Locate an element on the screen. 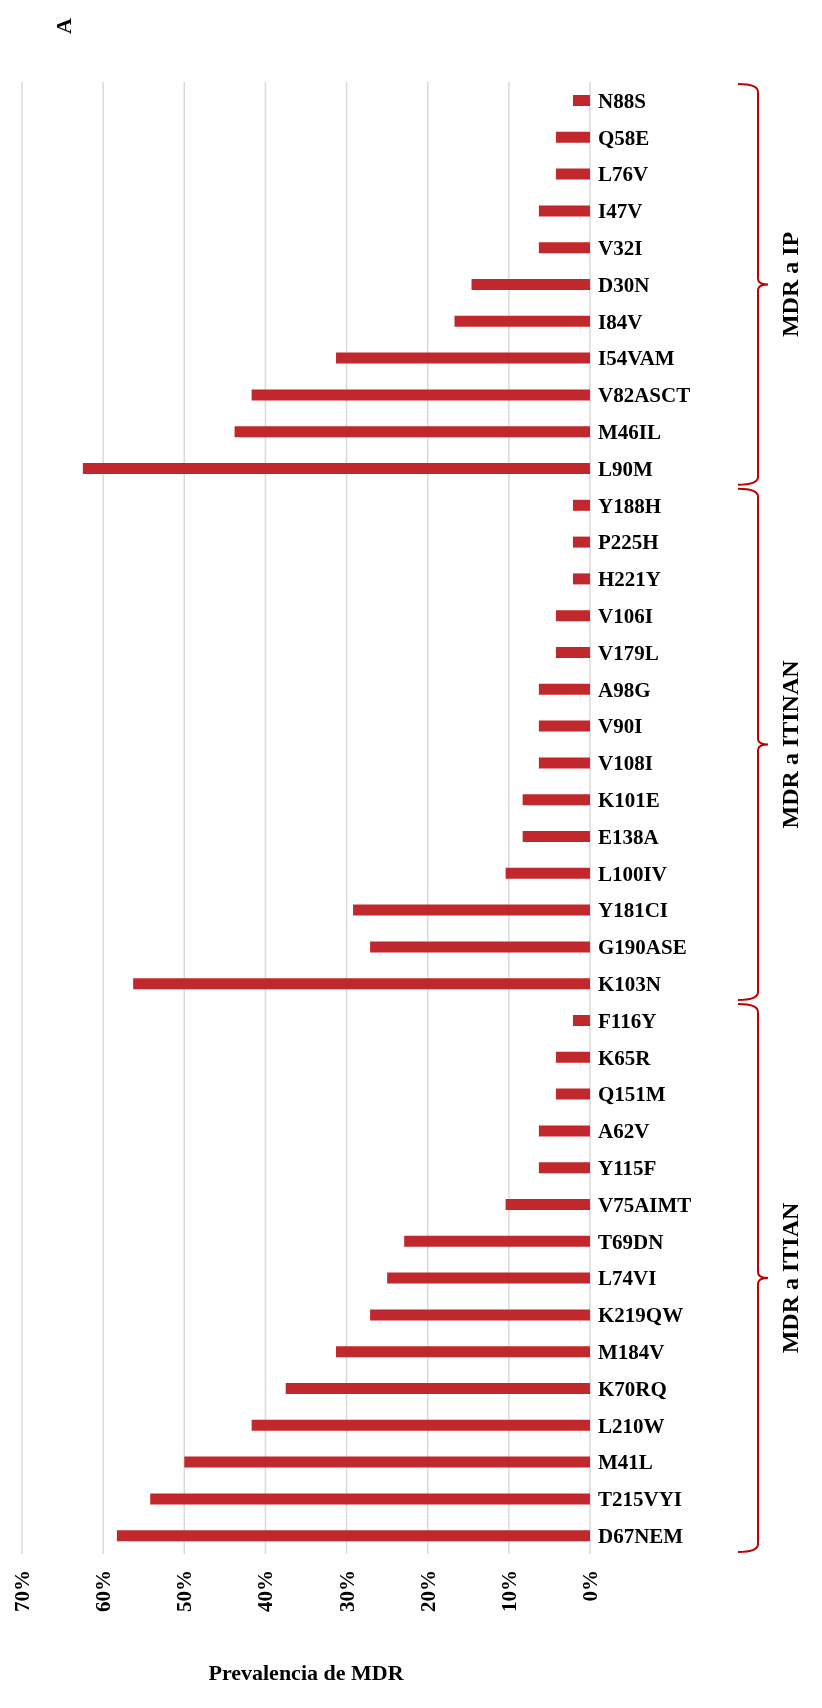  y-tick-label: I47V is located at coordinates (620, 211).